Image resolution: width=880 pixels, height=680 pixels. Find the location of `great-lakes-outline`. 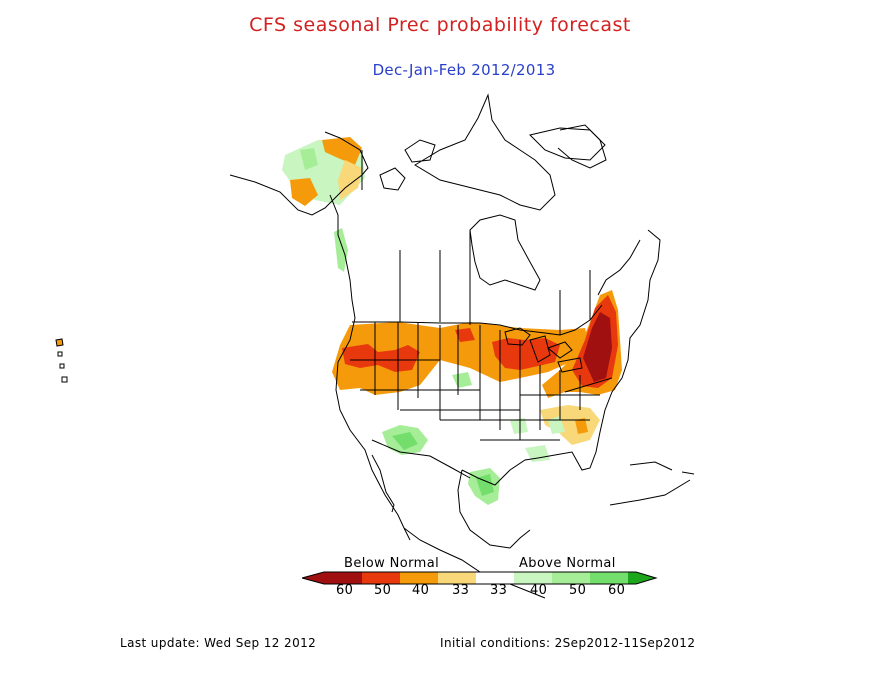

great-lakes-outline is located at coordinates (543, 350).